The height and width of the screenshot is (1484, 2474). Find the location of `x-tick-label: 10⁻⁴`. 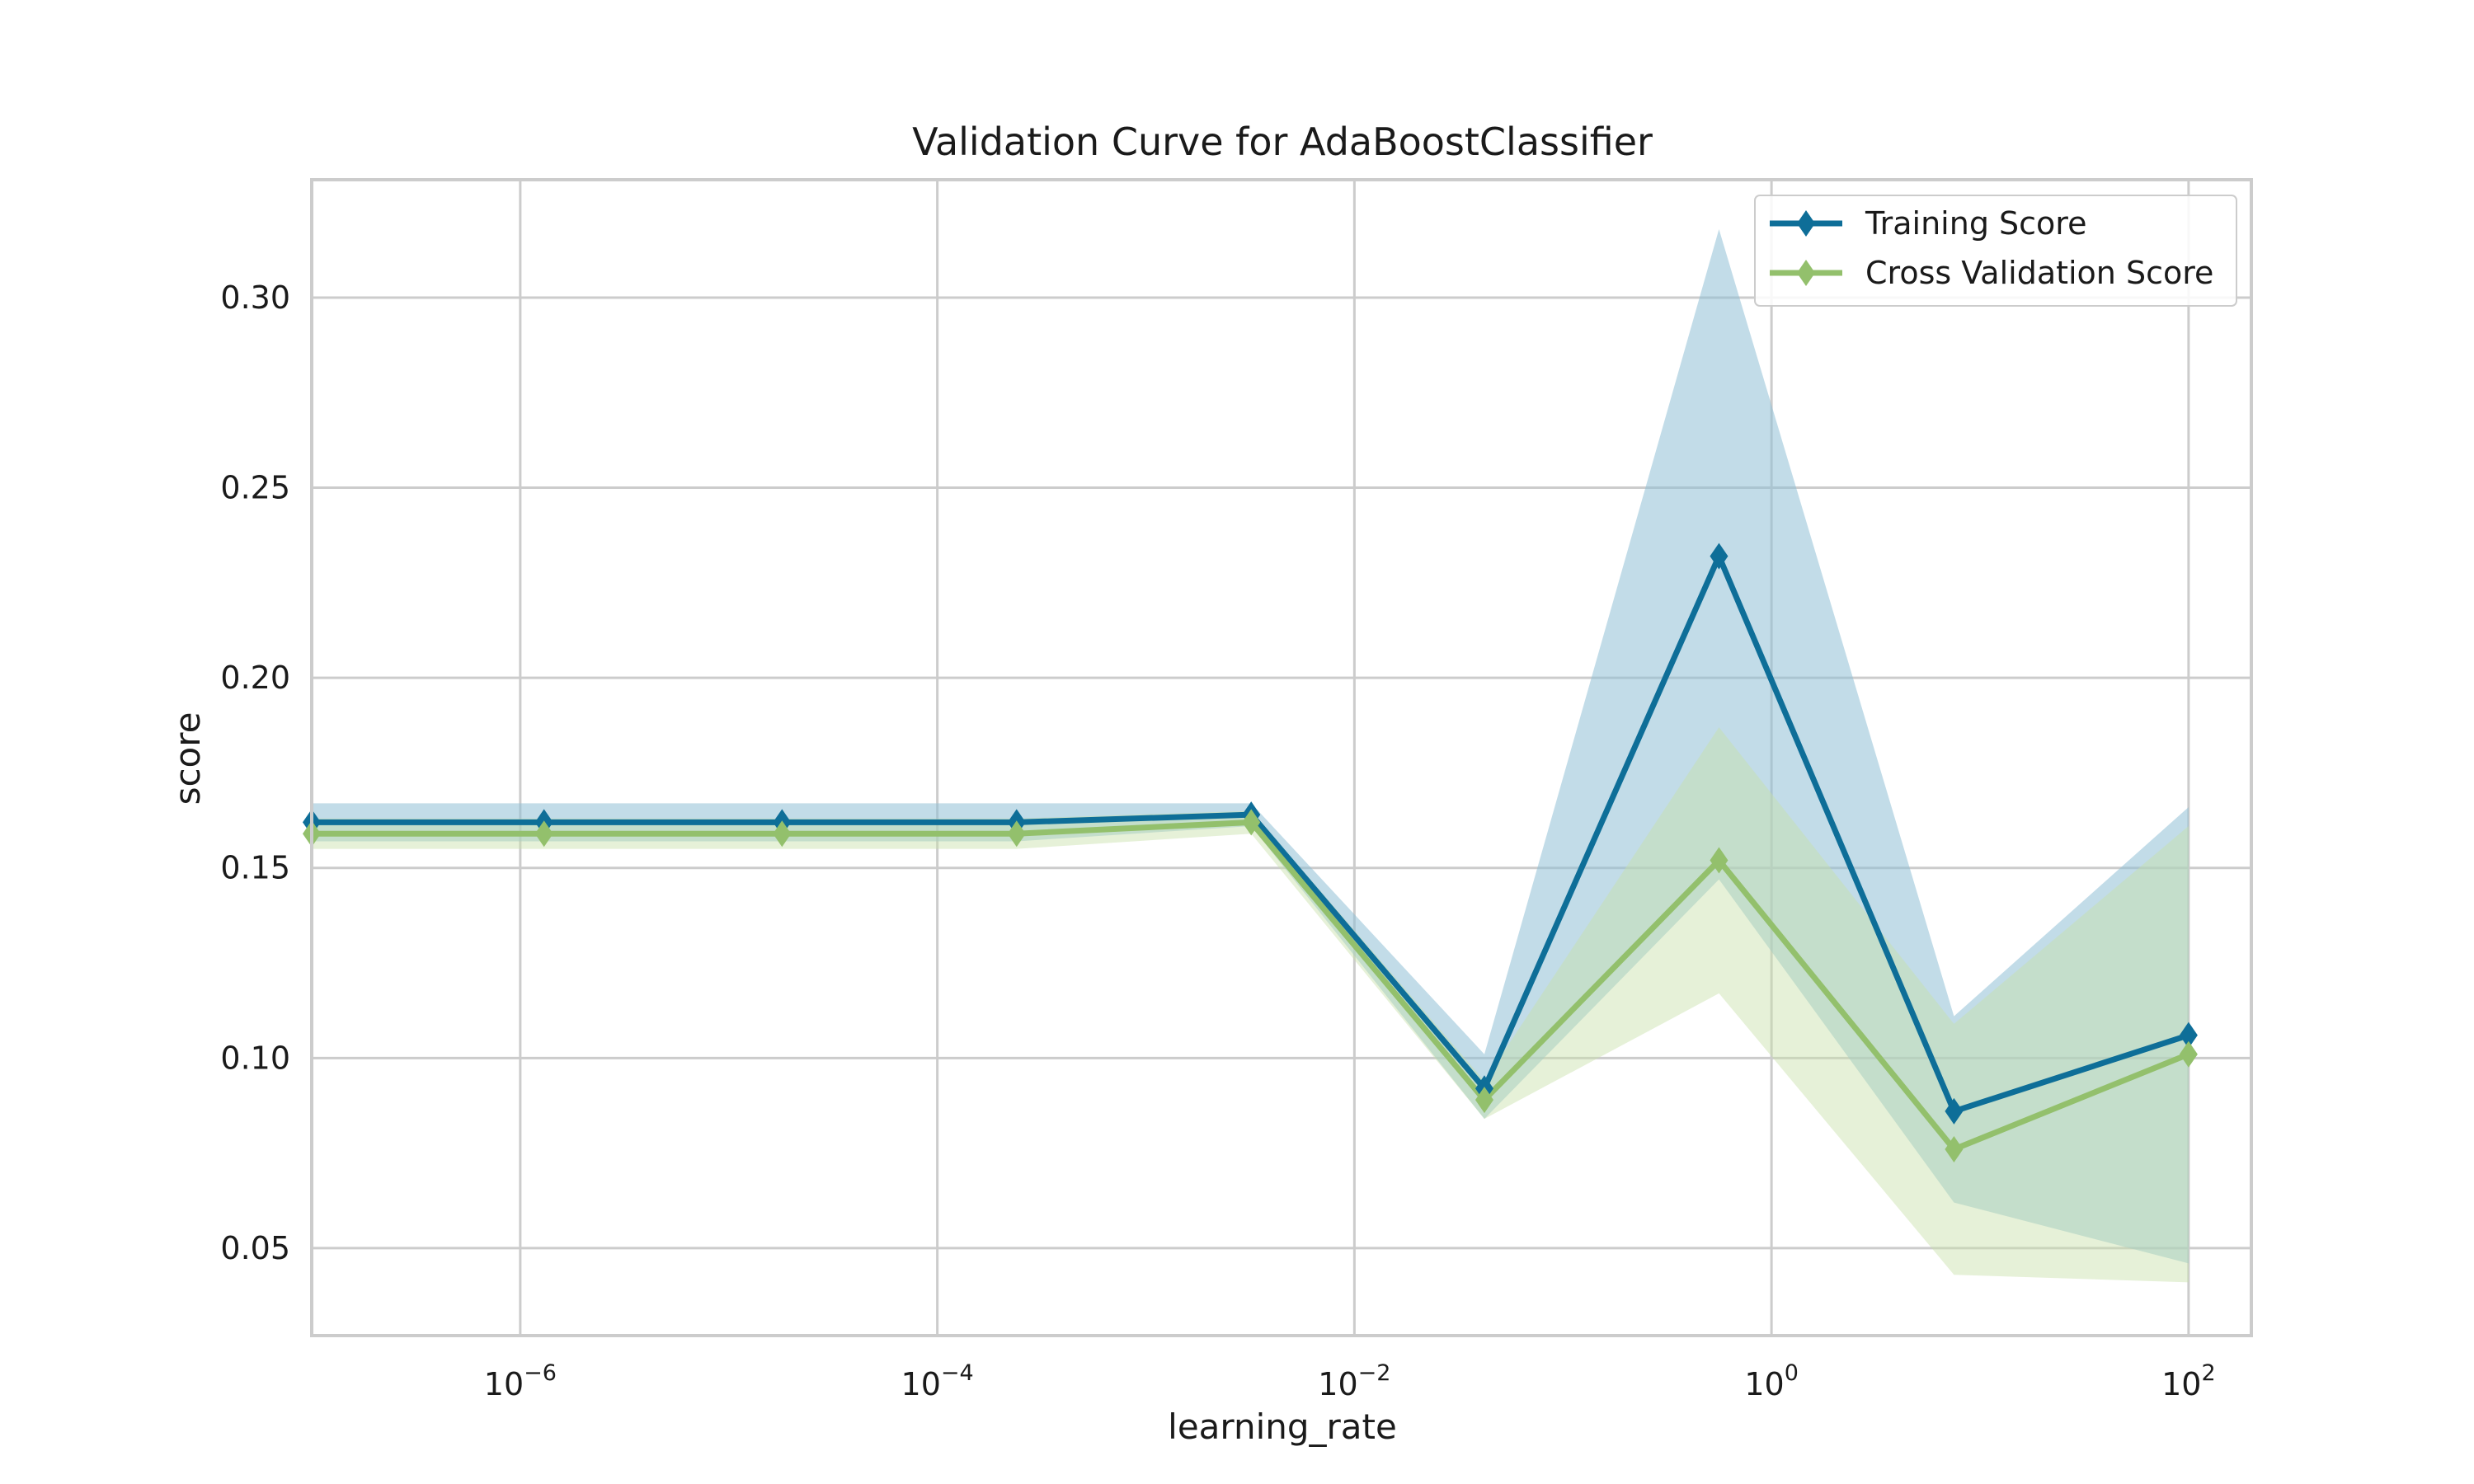

x-tick-label: 10⁻⁴ is located at coordinates (937, 1381).